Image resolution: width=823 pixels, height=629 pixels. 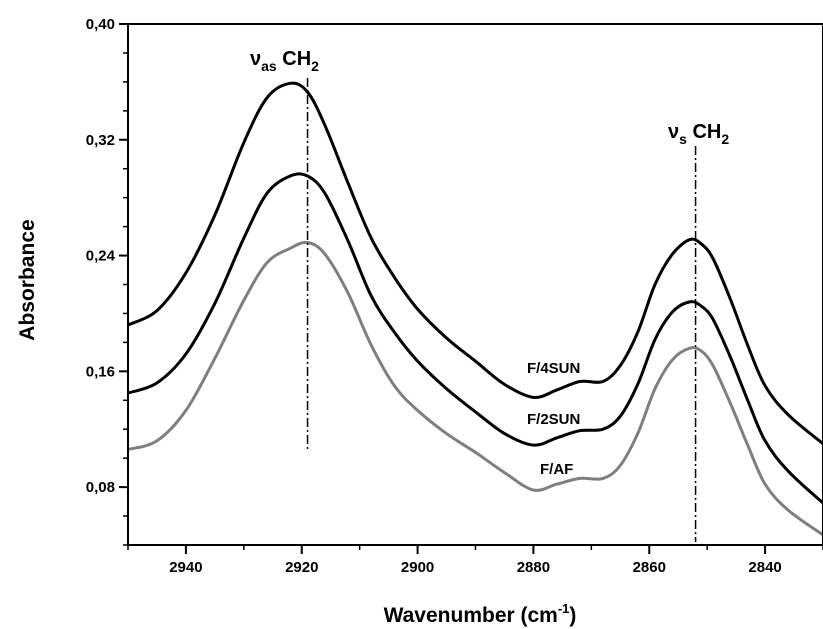 What do you see at coordinates (27, 279) in the screenshot?
I see `y-axis-title: Absorbance` at bounding box center [27, 279].